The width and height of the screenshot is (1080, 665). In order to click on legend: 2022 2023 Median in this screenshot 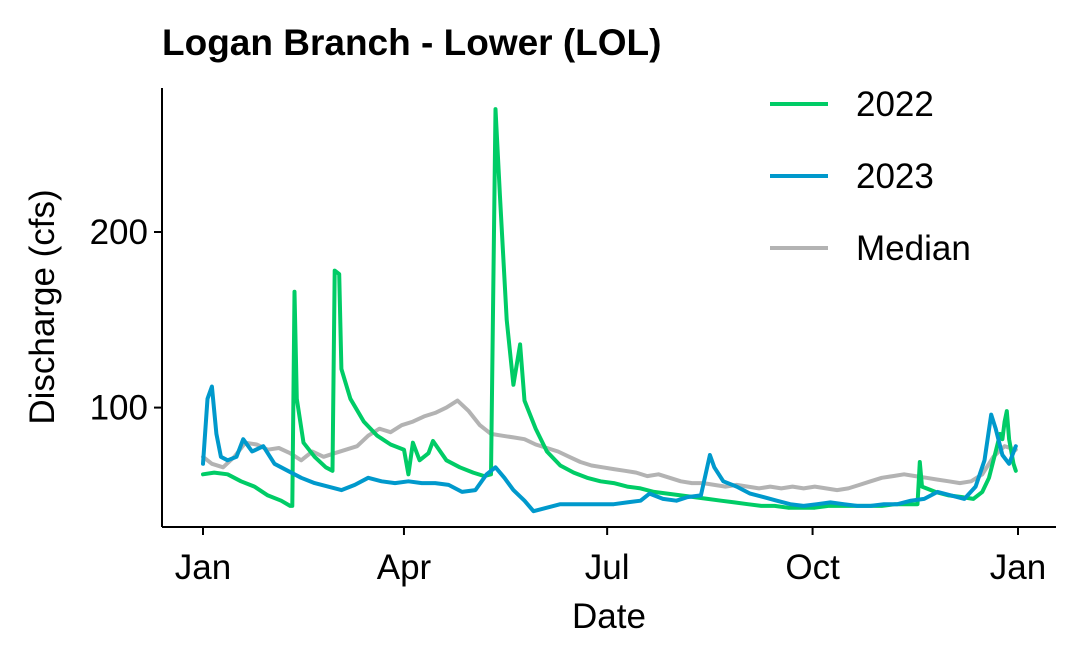, I will do `click(870, 176)`.